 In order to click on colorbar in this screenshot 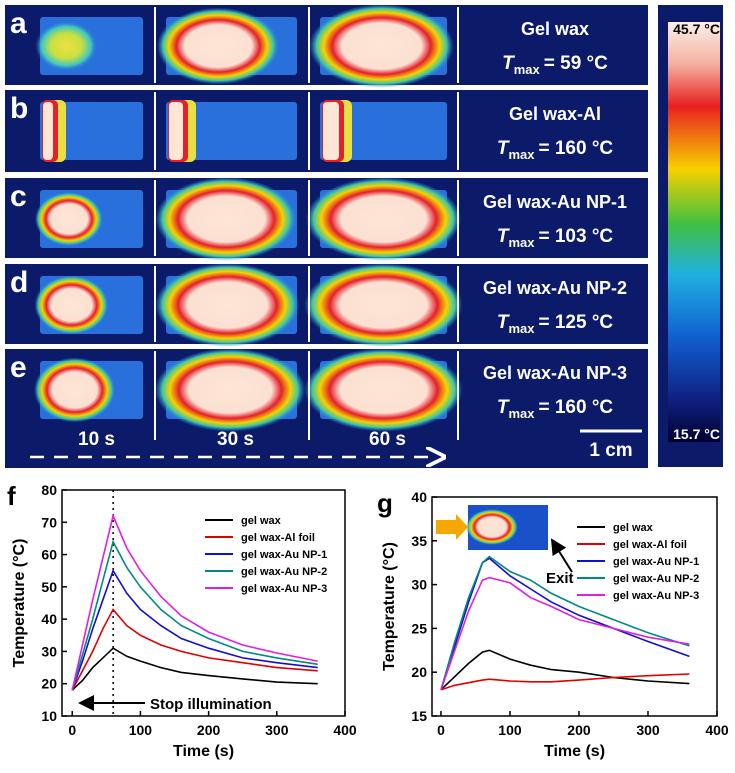, I will do `click(694, 232)`.